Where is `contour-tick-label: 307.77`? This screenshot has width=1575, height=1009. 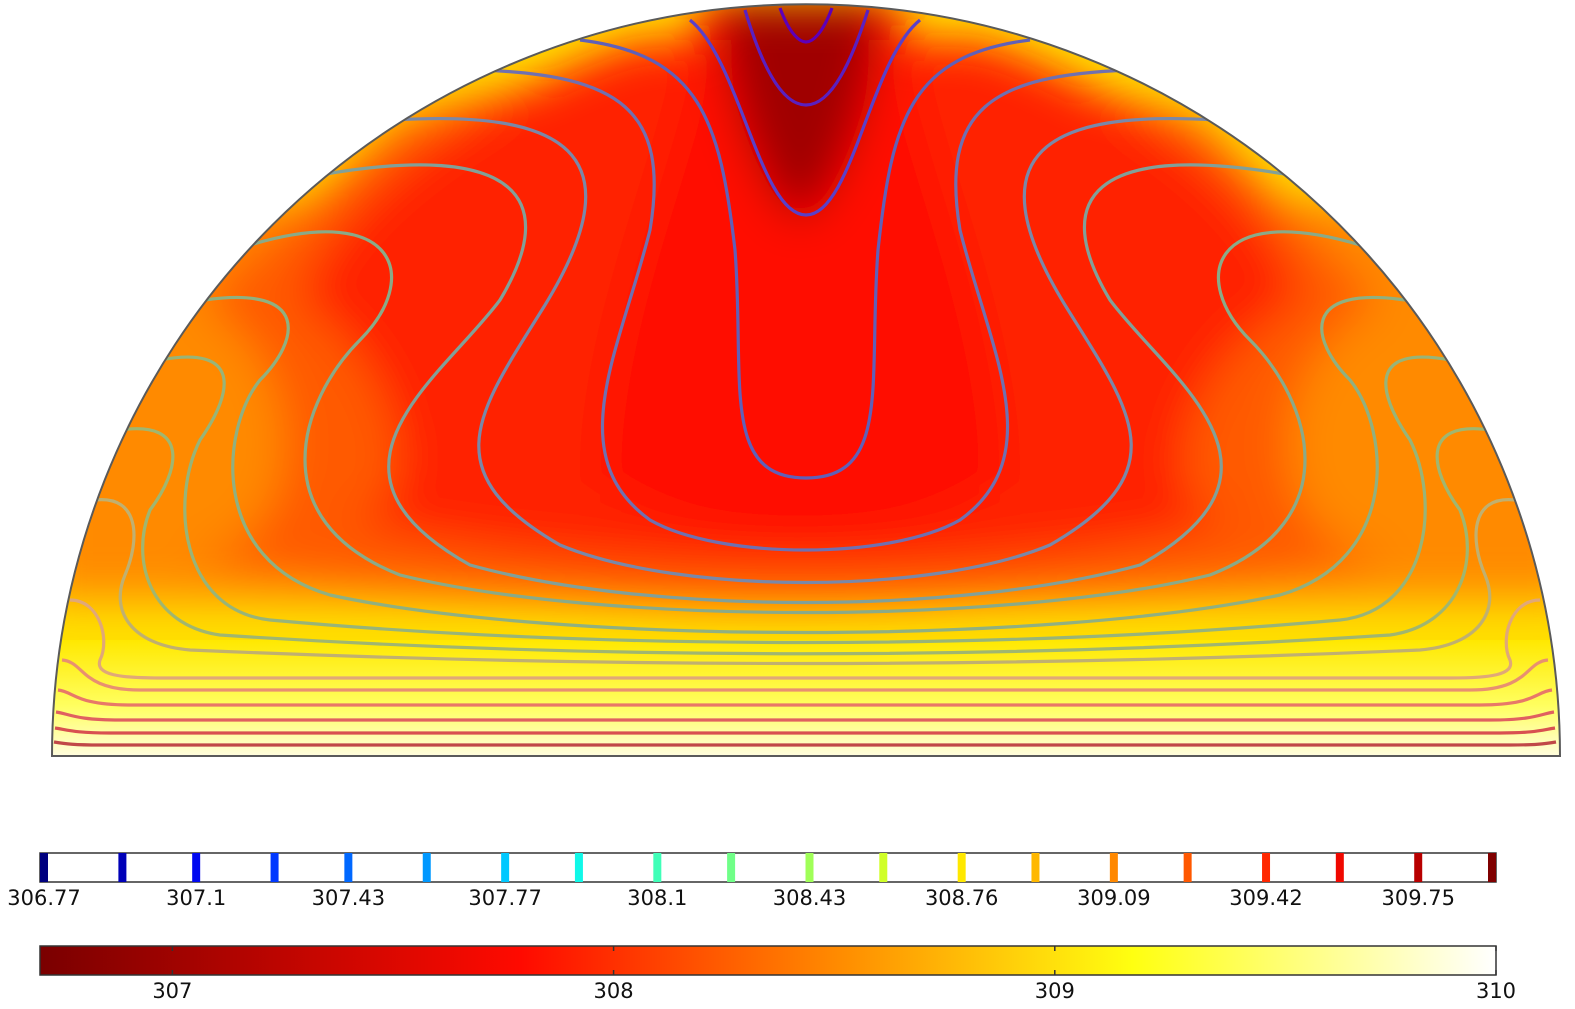 contour-tick-label: 307.77 is located at coordinates (504, 898).